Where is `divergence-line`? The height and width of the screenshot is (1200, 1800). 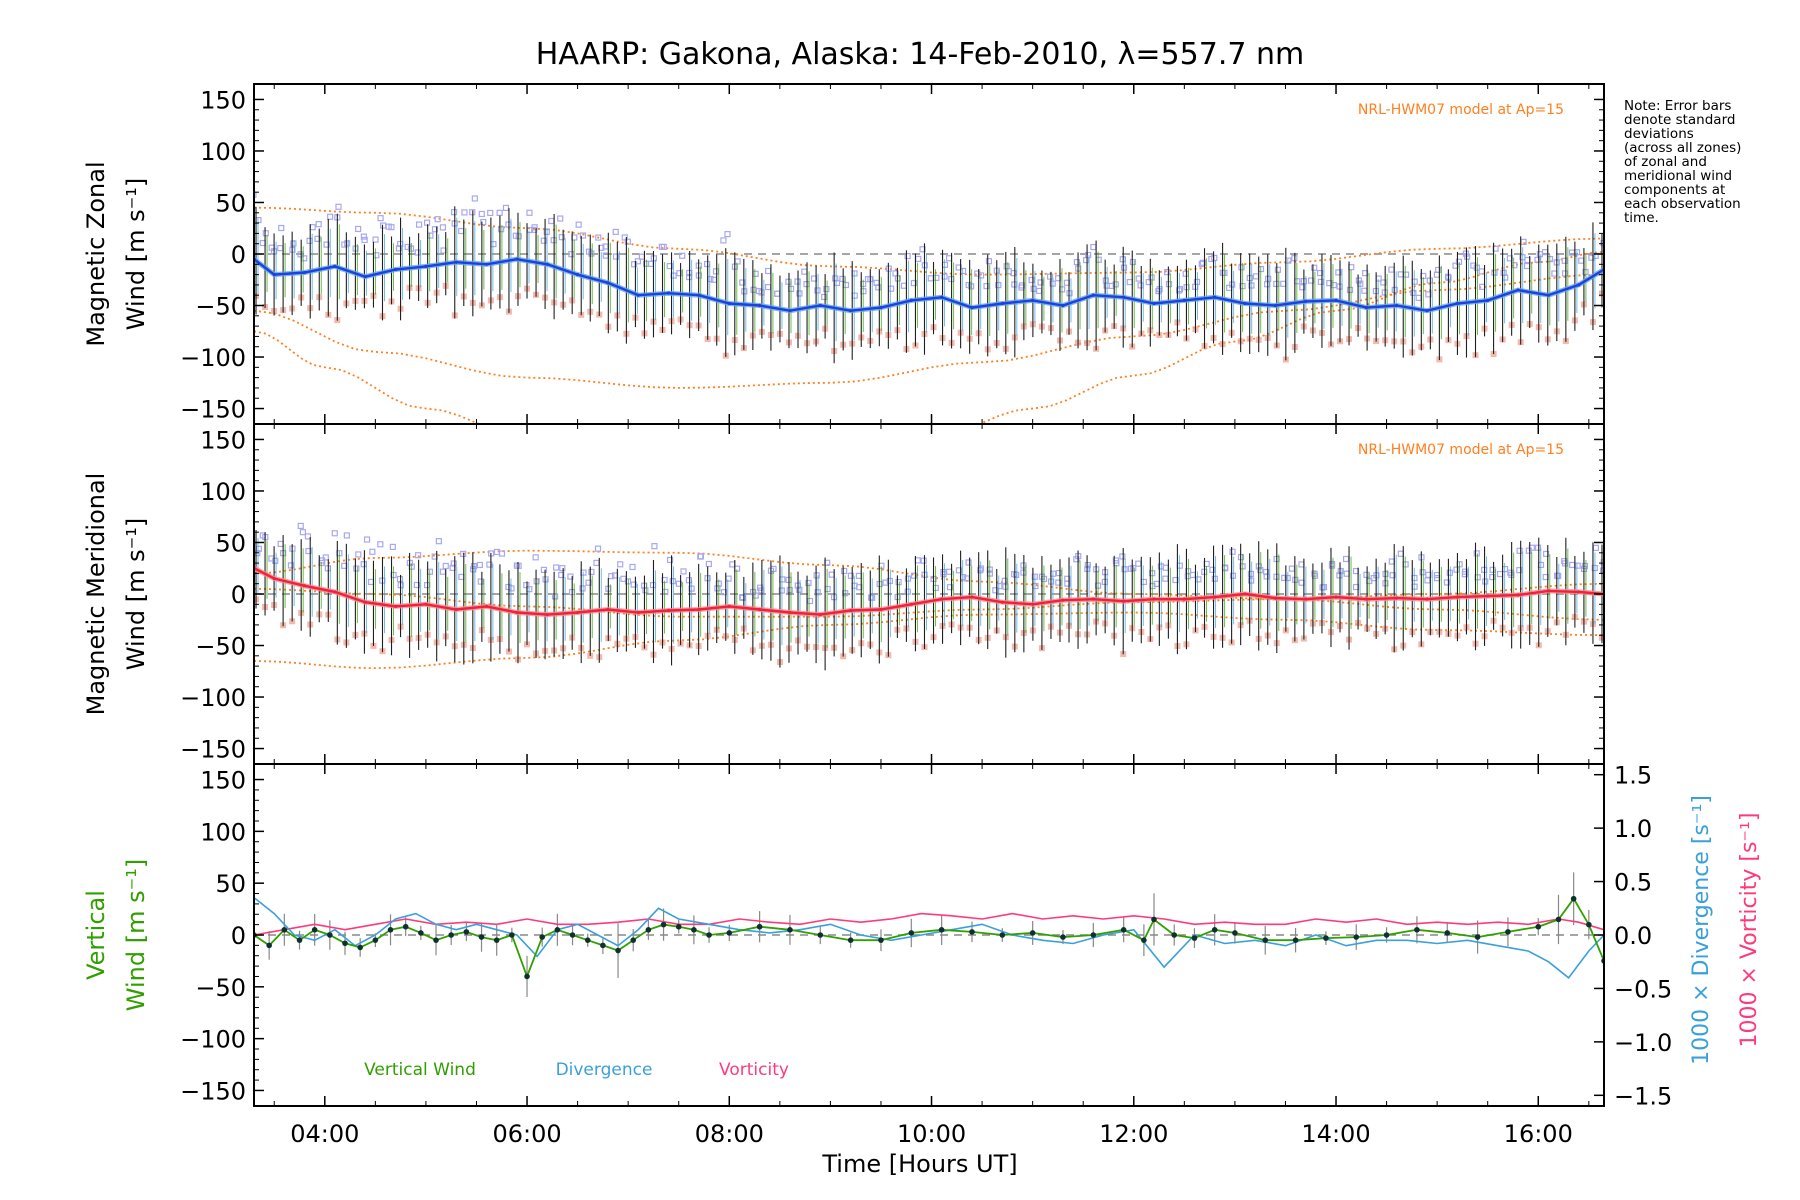
divergence-line is located at coordinates (929, 937).